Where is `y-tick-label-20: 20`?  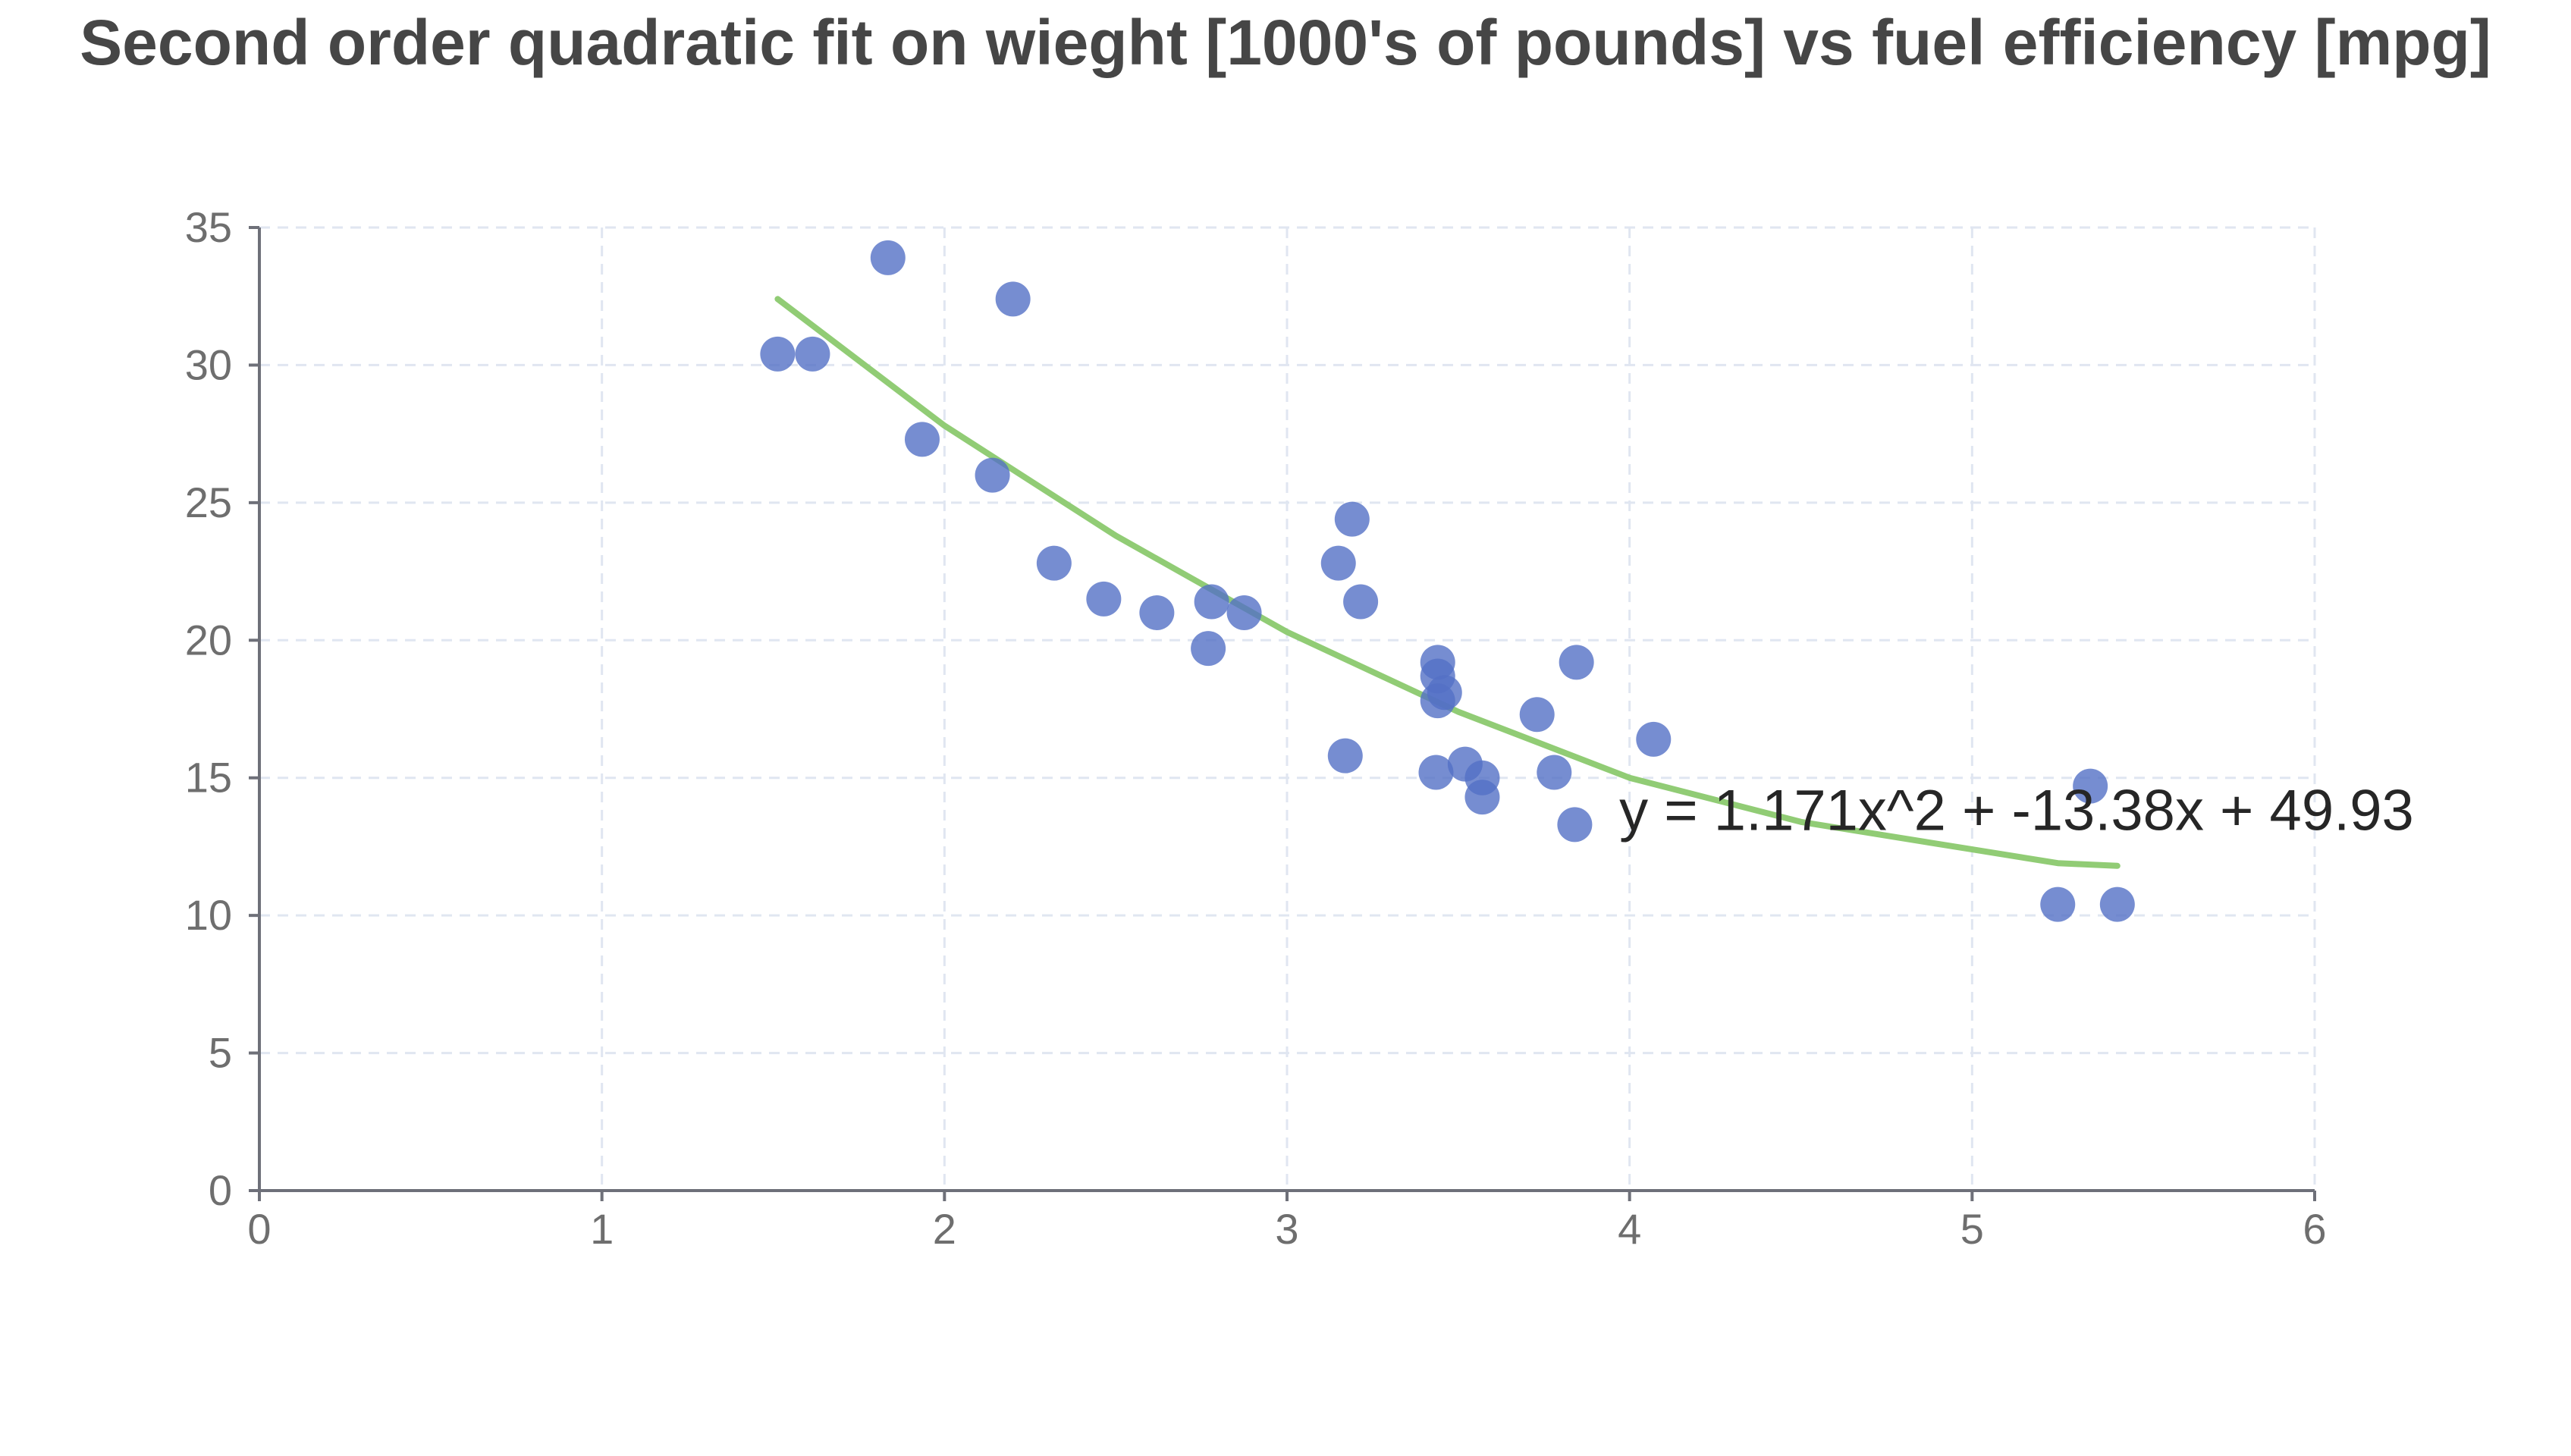
y-tick-label-20: 20 is located at coordinates (208, 640).